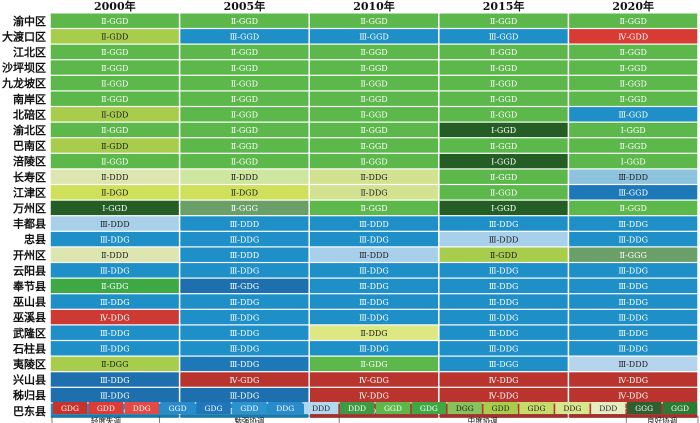  I want to click on region-label: 丰都县, so click(29, 224).